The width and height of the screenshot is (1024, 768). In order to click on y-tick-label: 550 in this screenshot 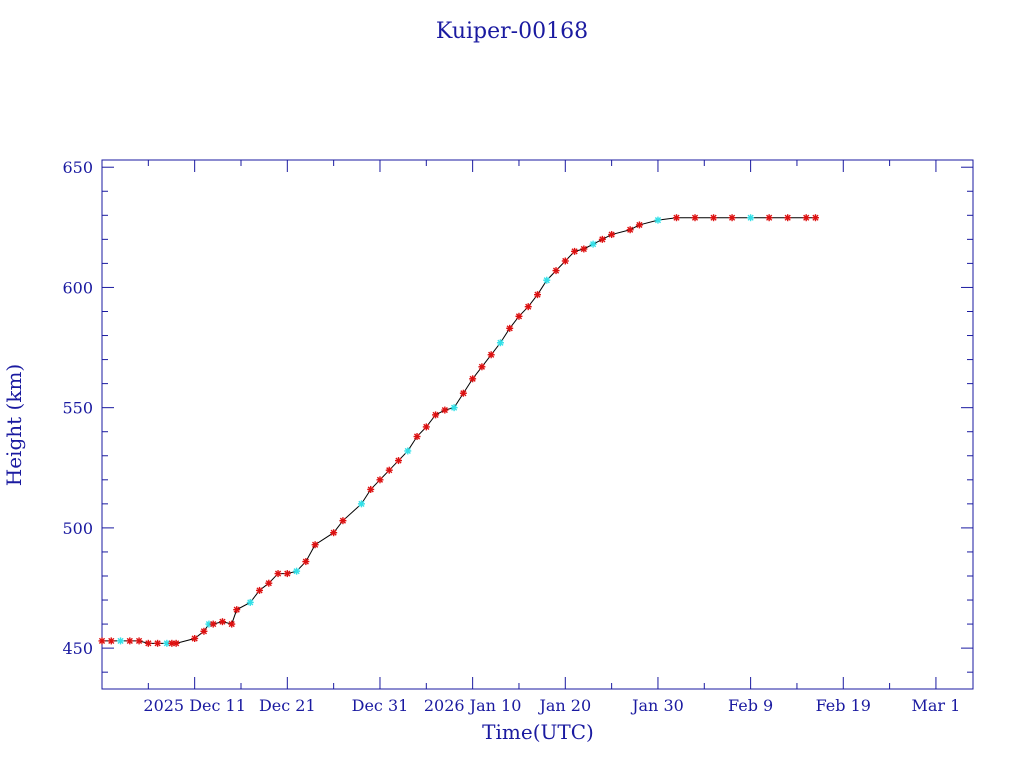, I will do `click(77, 408)`.